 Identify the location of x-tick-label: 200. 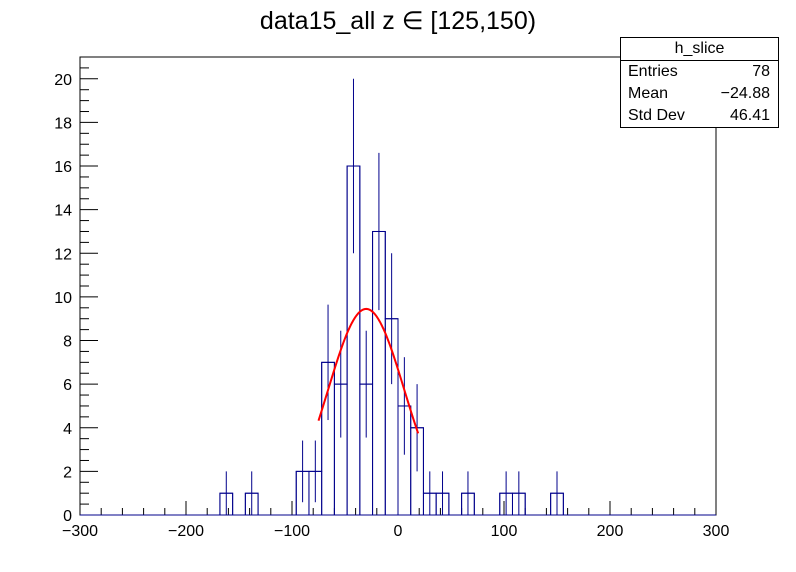
(610, 531).